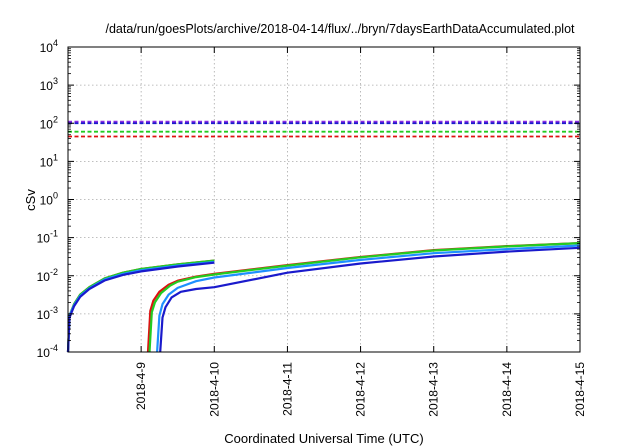 This screenshot has width=640, height=448. Describe the element at coordinates (287, 389) in the screenshot. I see `x-tick-label: 2018-4-11` at that location.